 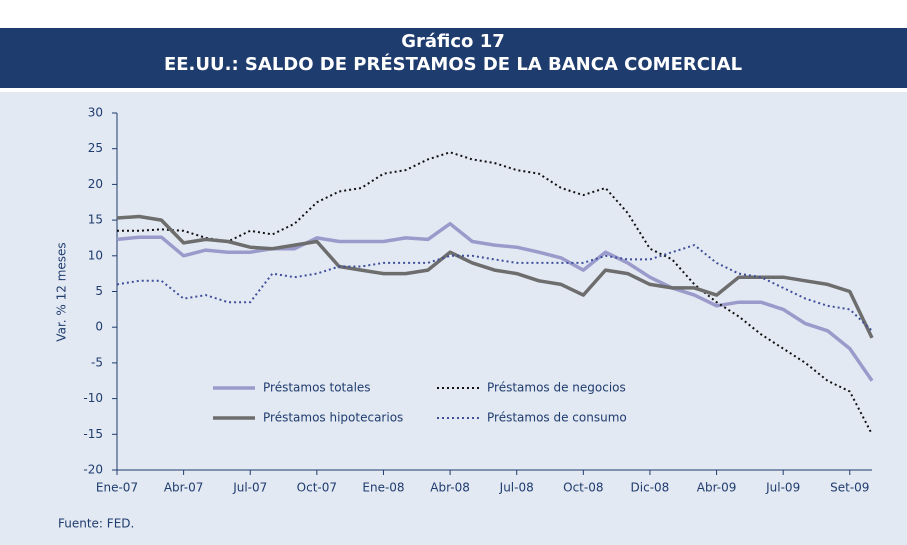 What do you see at coordinates (93, 434) in the screenshot?
I see `y-tick-label: -15` at bounding box center [93, 434].